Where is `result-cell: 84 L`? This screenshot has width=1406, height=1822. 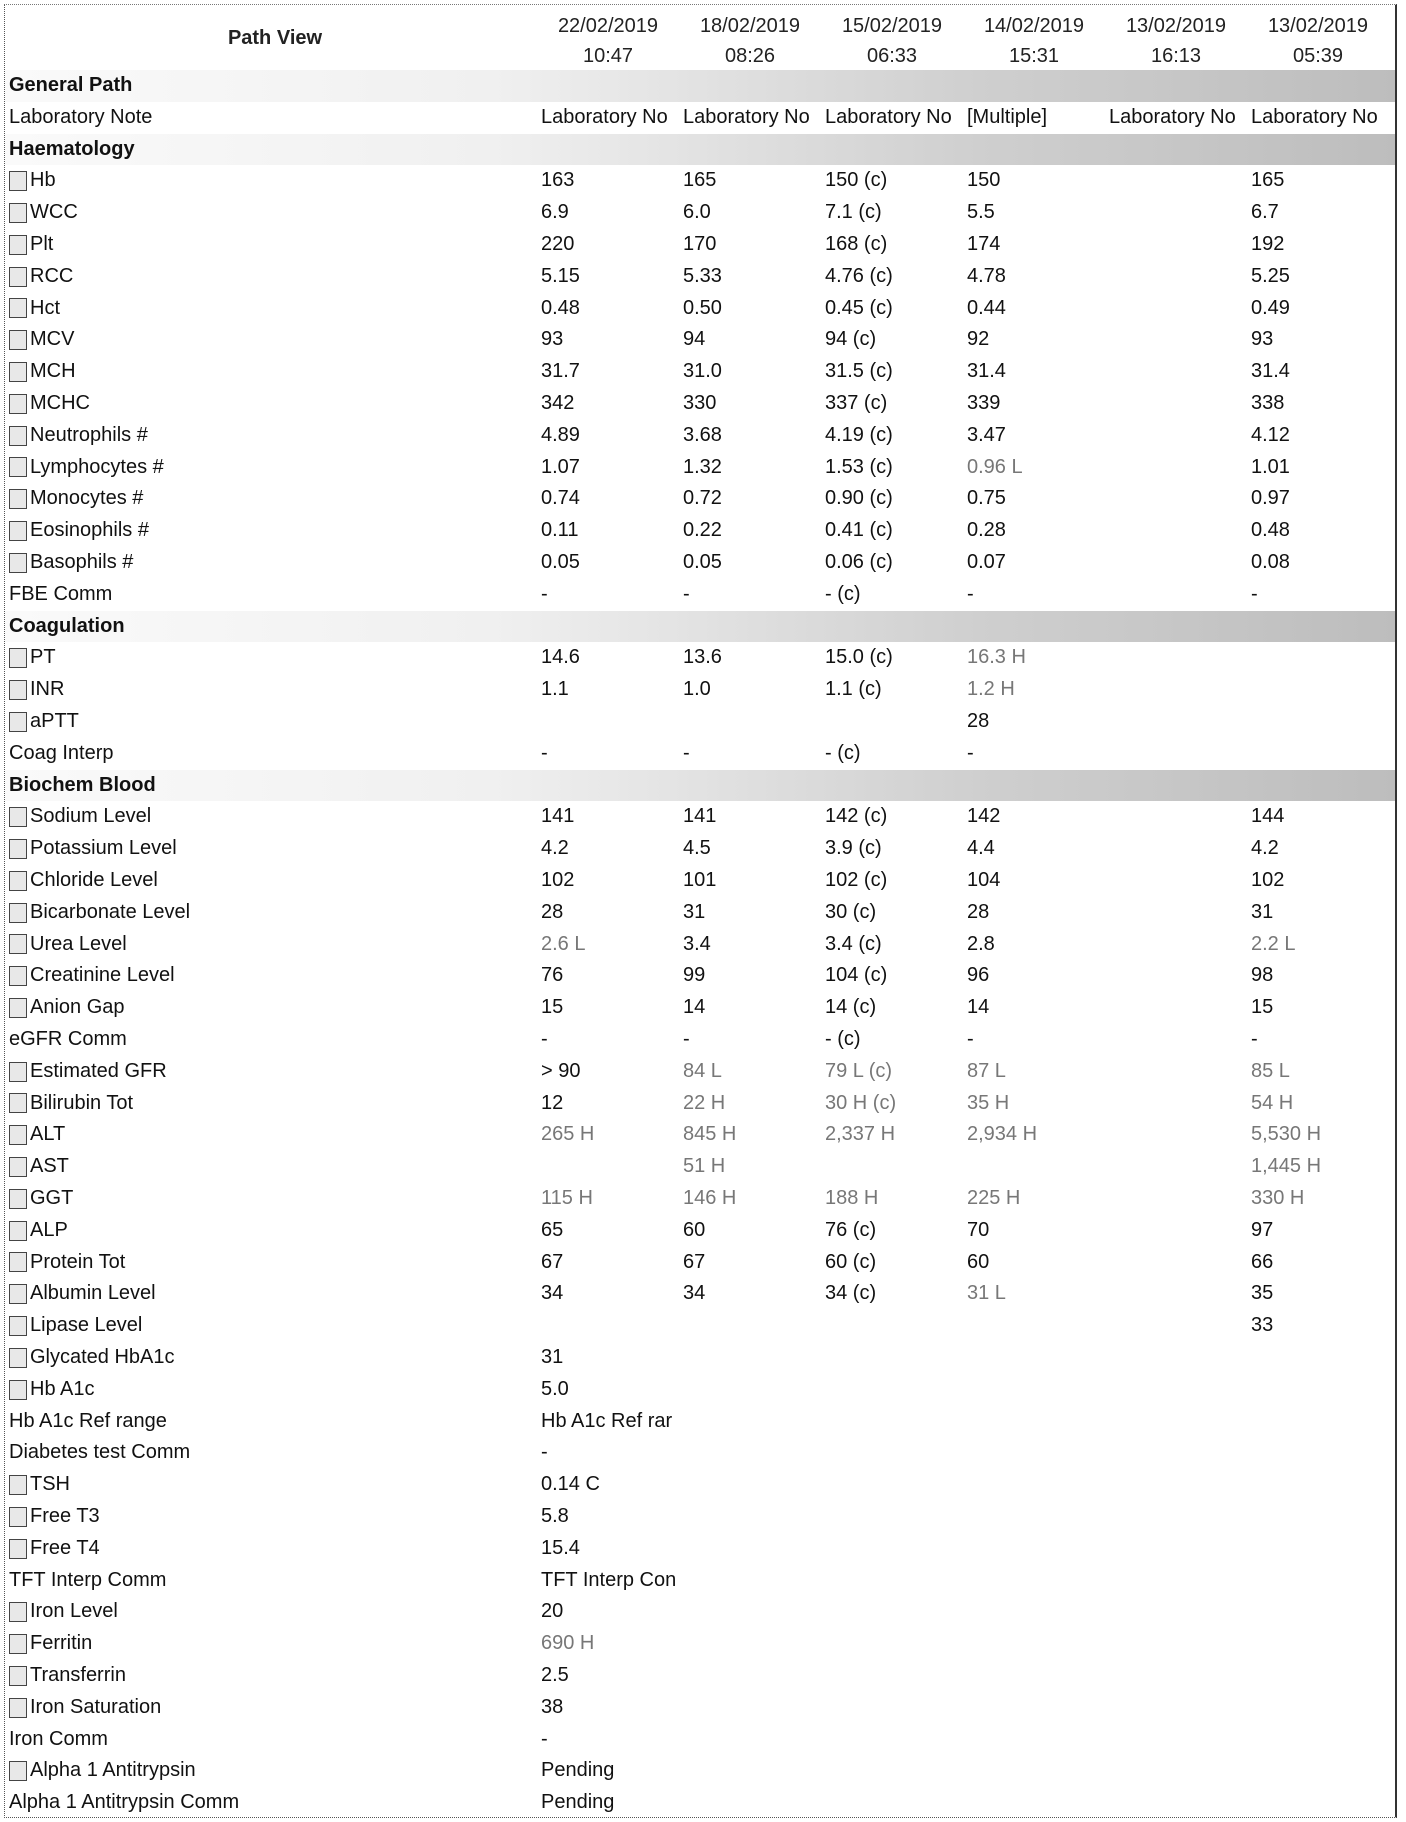
result-cell: 84 L is located at coordinates (702, 1070).